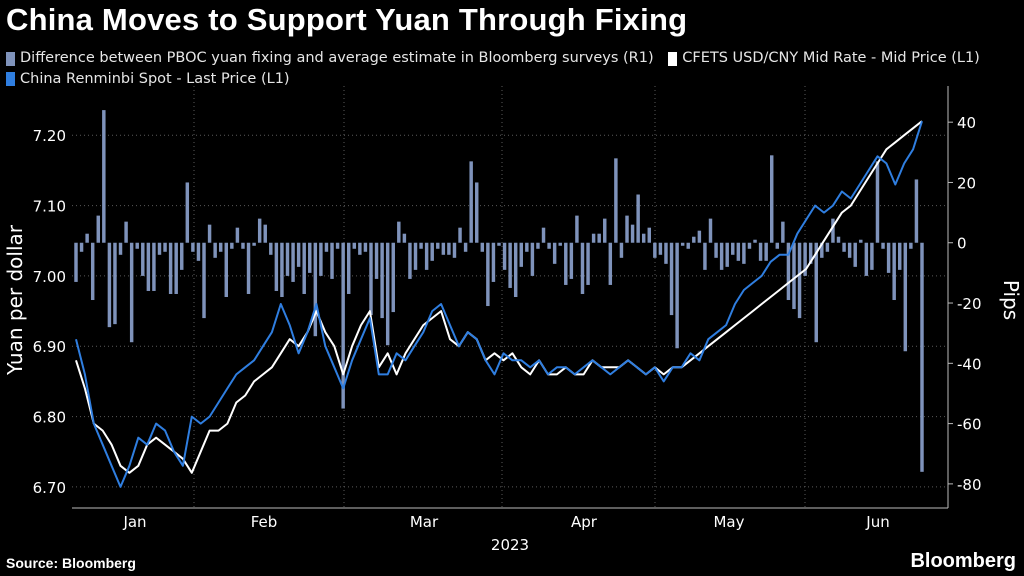  I want to click on y-left-tick-label: 7.20, so click(49, 136).